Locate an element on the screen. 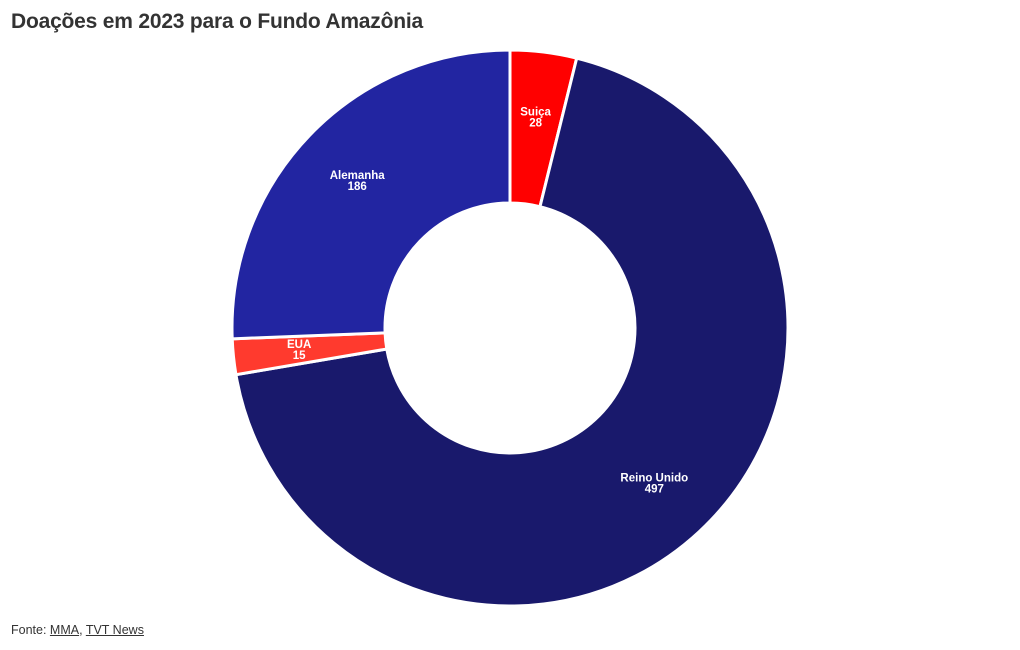 The height and width of the screenshot is (650, 1020). source-link-mma: MMA is located at coordinates (64, 630).